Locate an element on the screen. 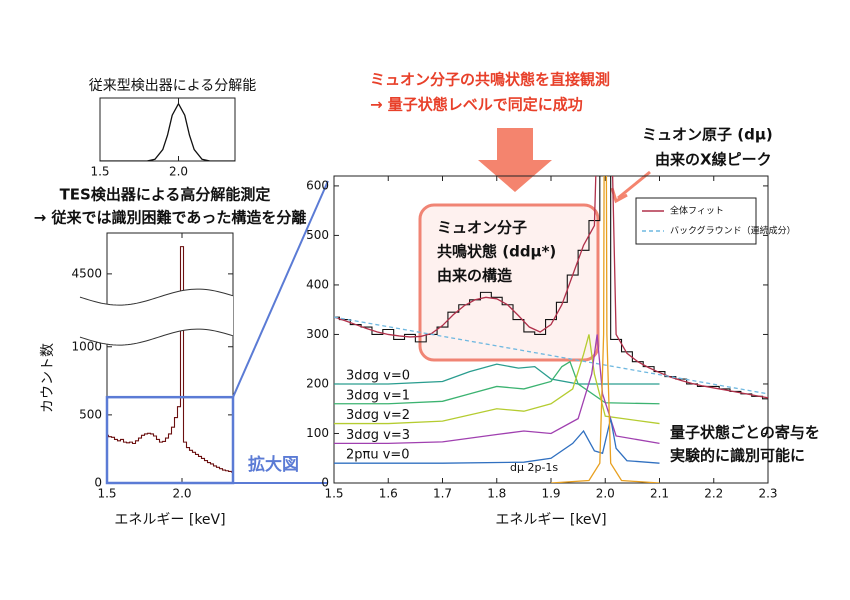 This screenshot has width=850, height=600. axis-break is located at coordinates (156, 317).